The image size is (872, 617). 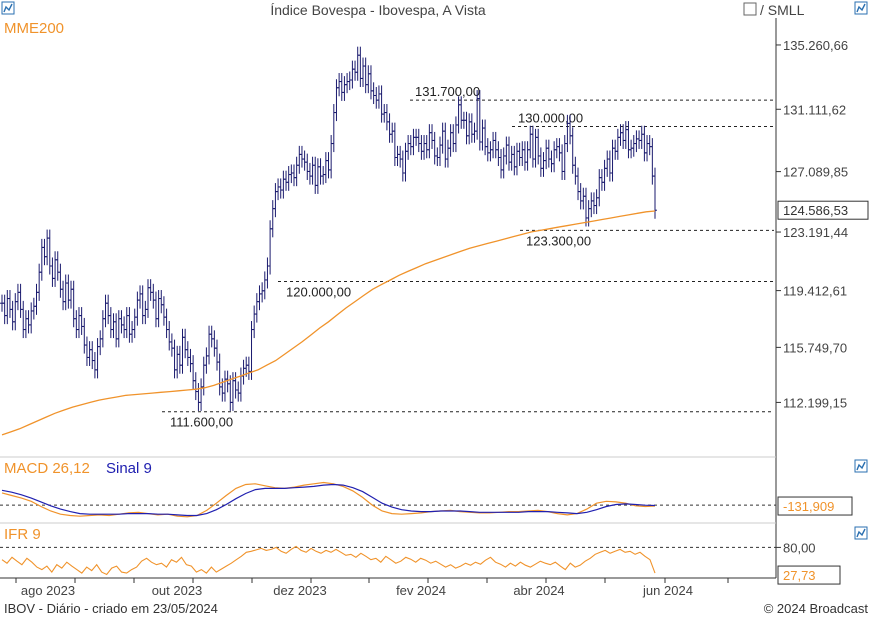 I want to click on smll-toggle-label: / SMLL, so click(x=782, y=10).